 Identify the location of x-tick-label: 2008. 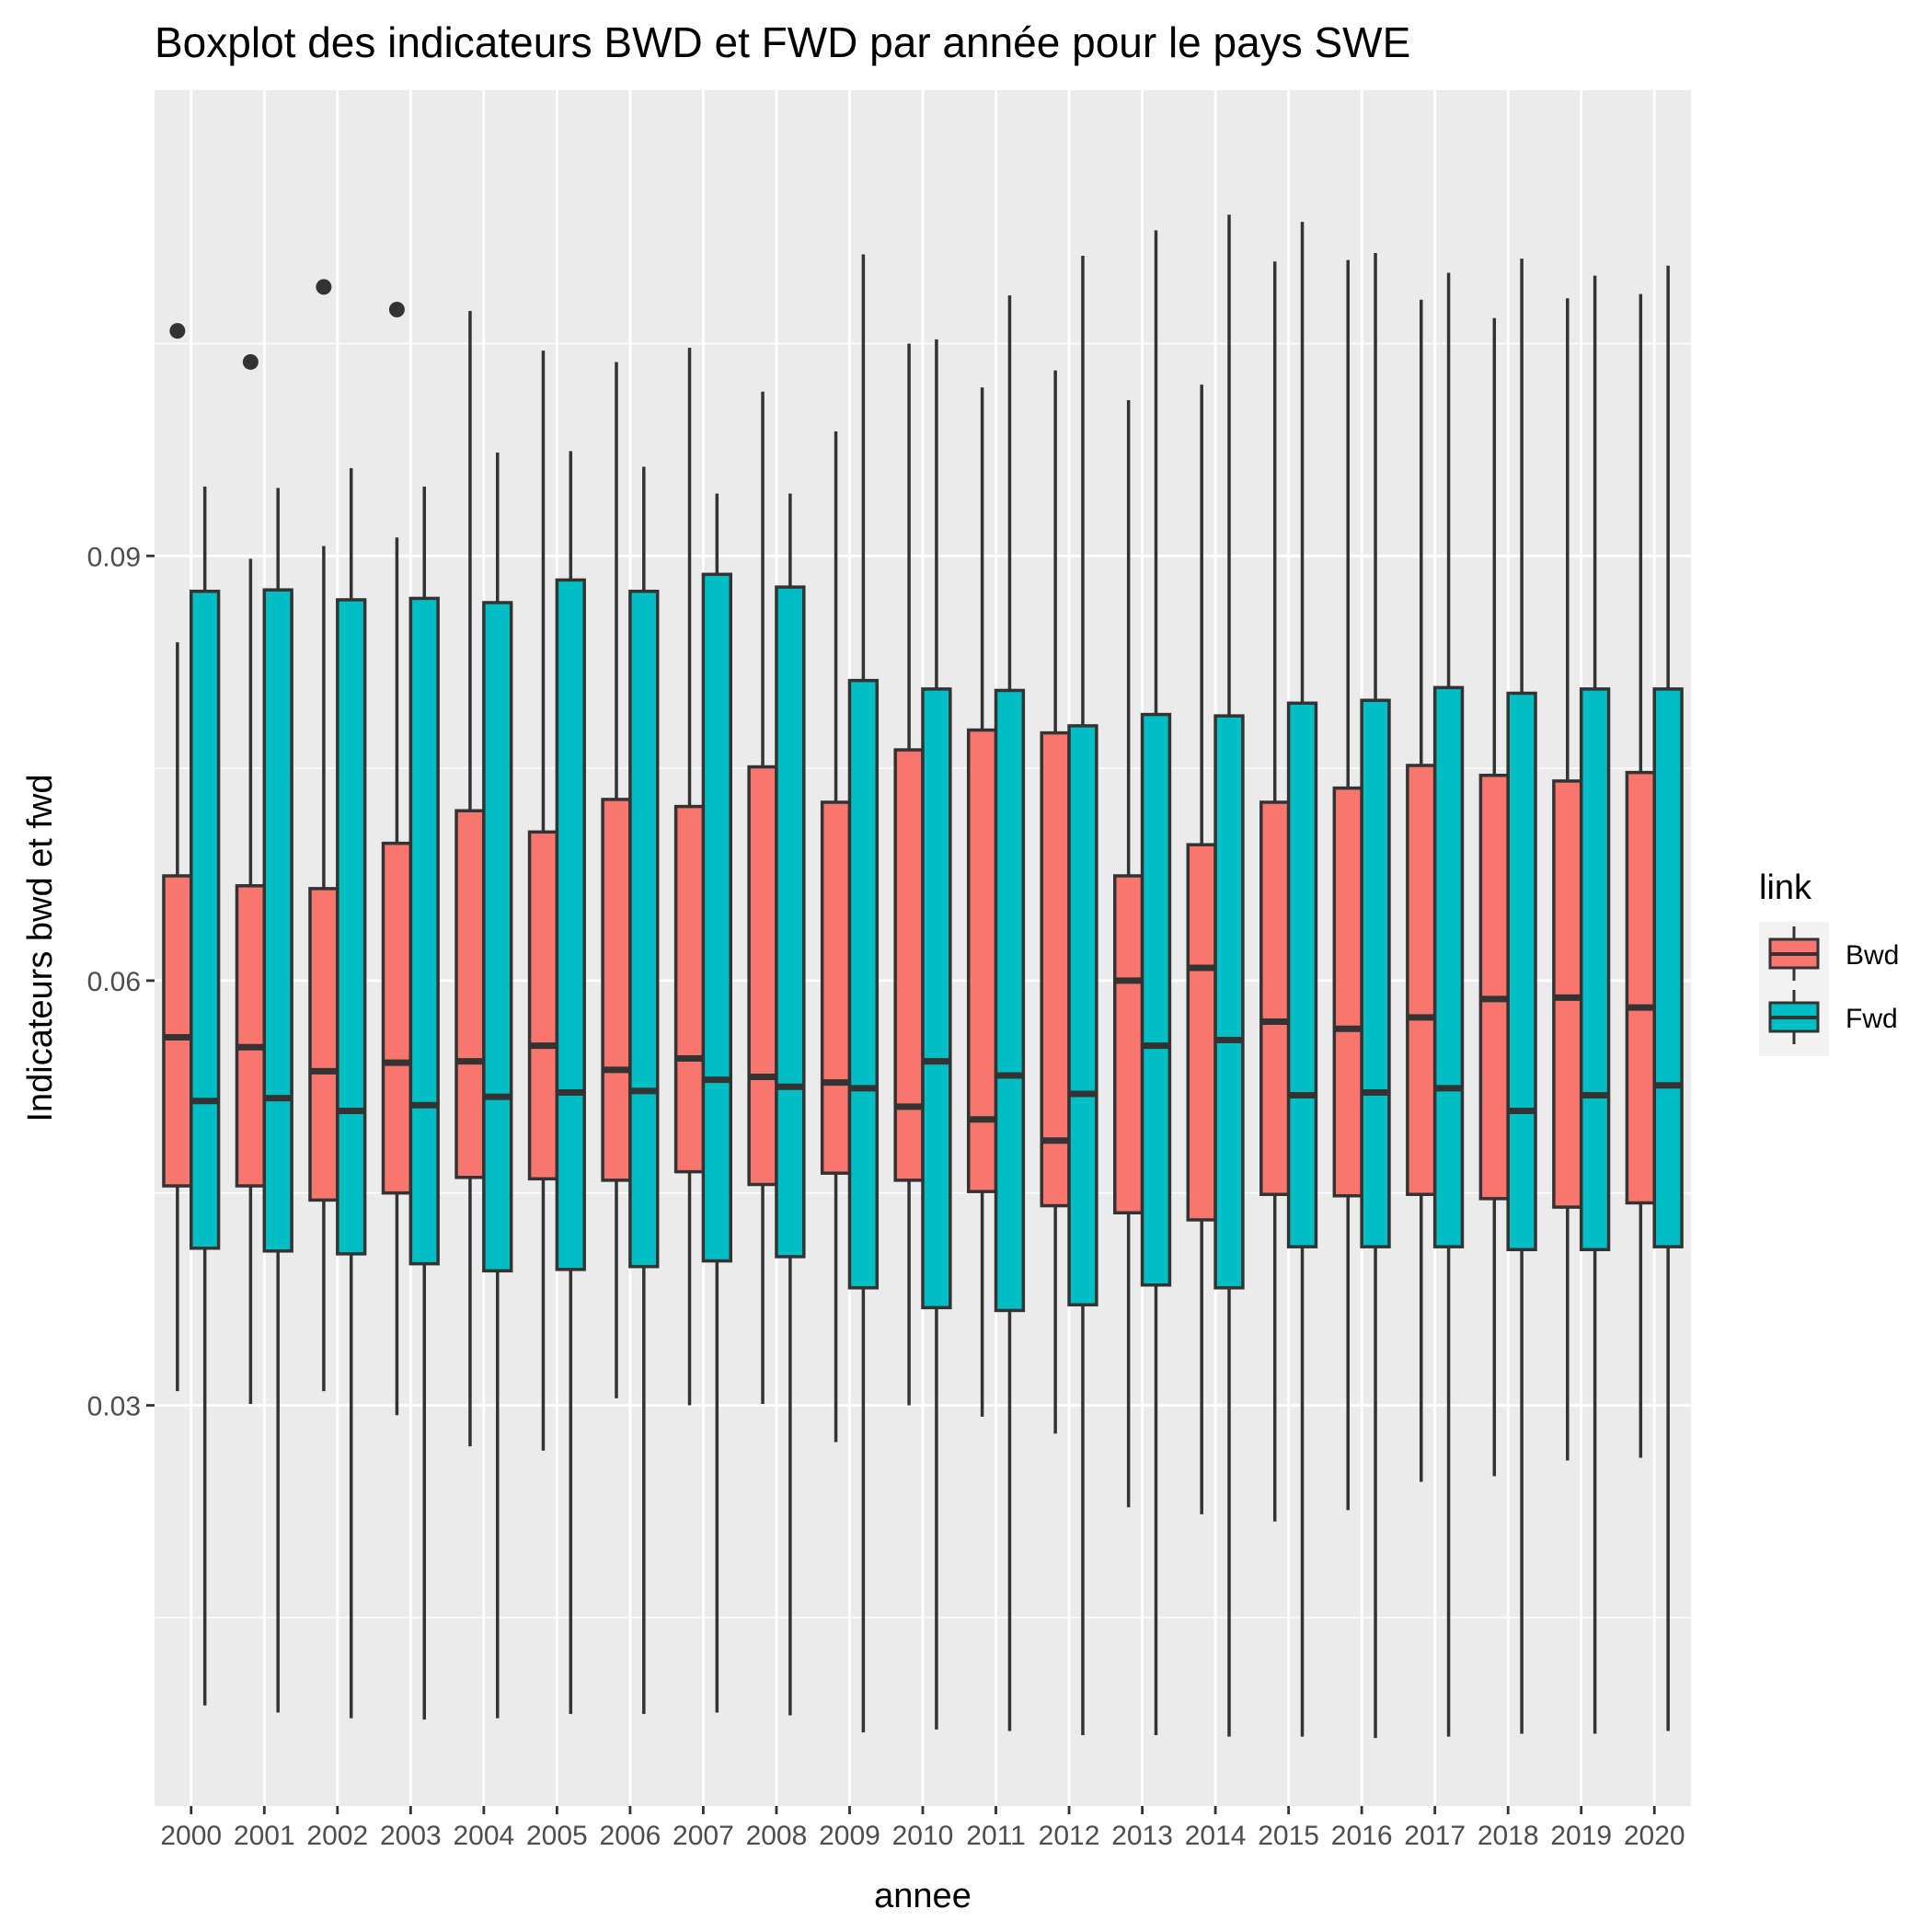
(777, 1836).